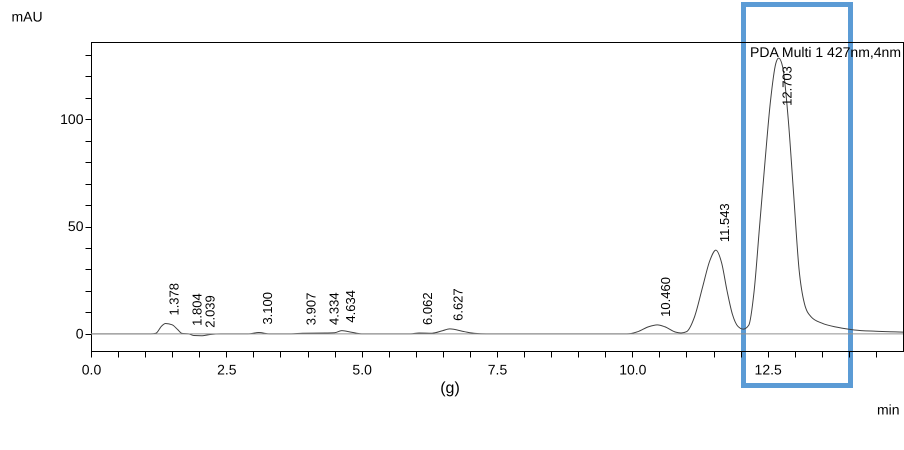 The width and height of the screenshot is (904, 450). What do you see at coordinates (27, 16) in the screenshot?
I see `y-axis-title: mAU` at bounding box center [27, 16].